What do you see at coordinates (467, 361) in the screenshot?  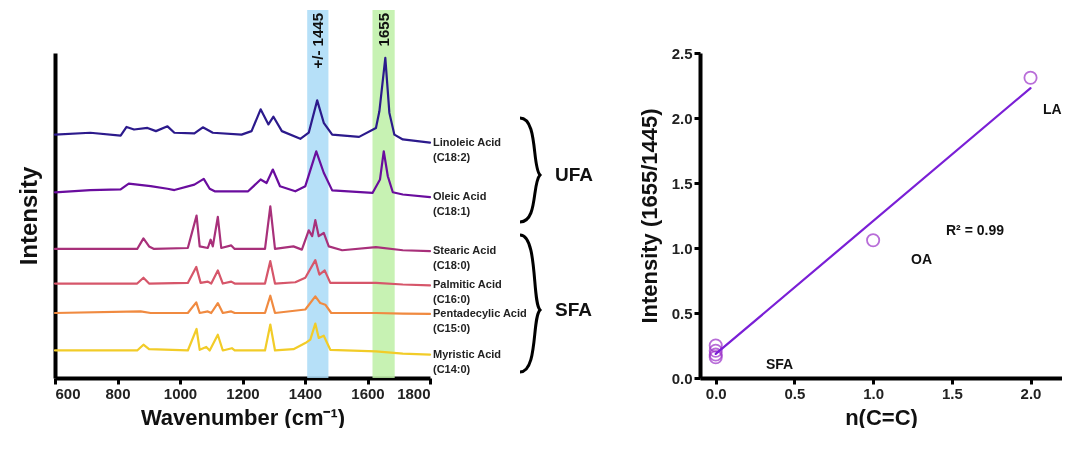 I see `series-label: Myristic Acid (C14:0)` at bounding box center [467, 361].